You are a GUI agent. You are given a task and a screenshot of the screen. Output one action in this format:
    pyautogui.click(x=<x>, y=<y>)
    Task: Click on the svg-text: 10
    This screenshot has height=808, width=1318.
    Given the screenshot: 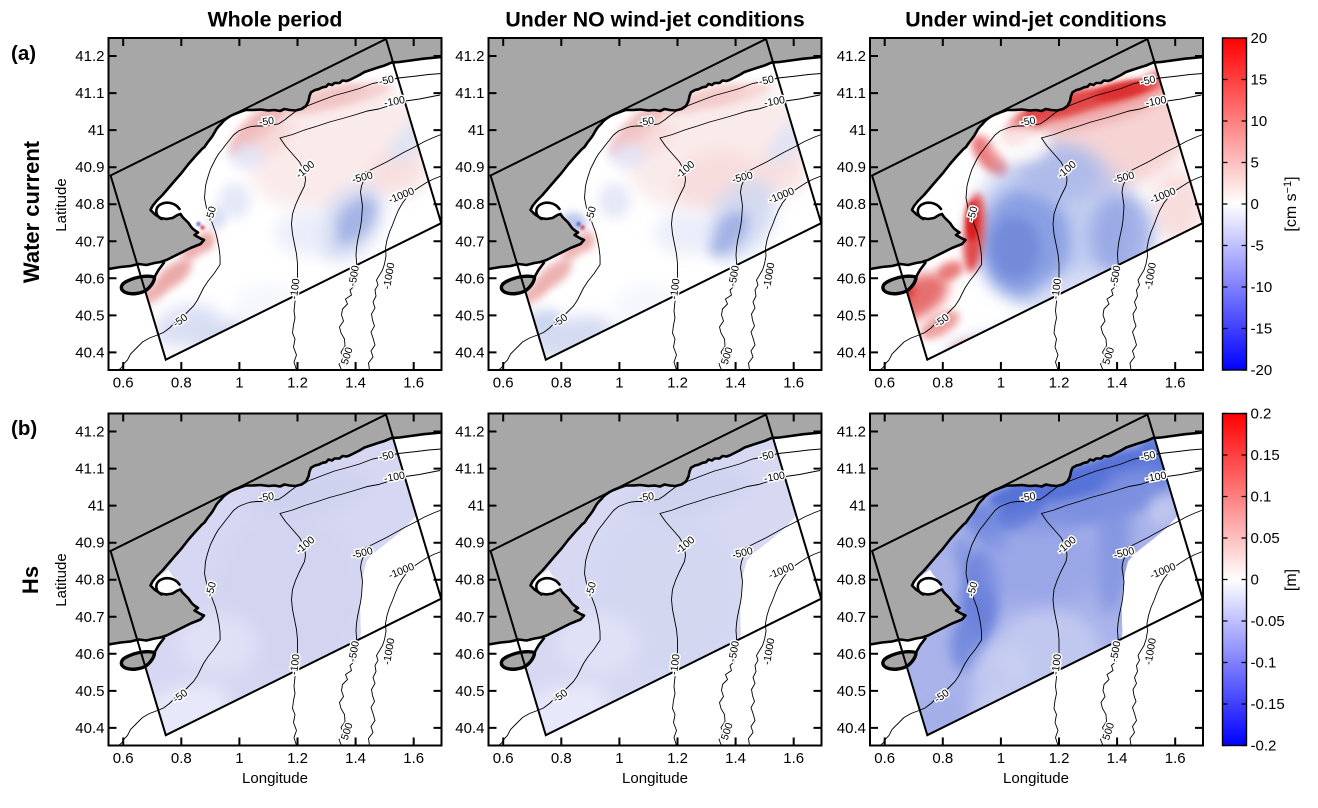 What is the action you would take?
    pyautogui.click(x=1259, y=121)
    